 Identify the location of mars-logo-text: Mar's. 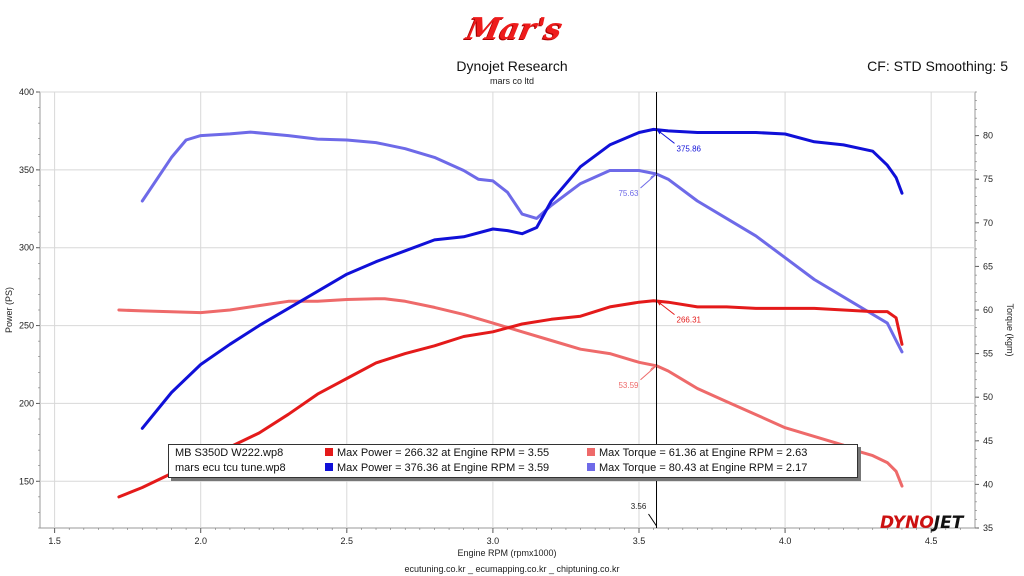
(512, 30).